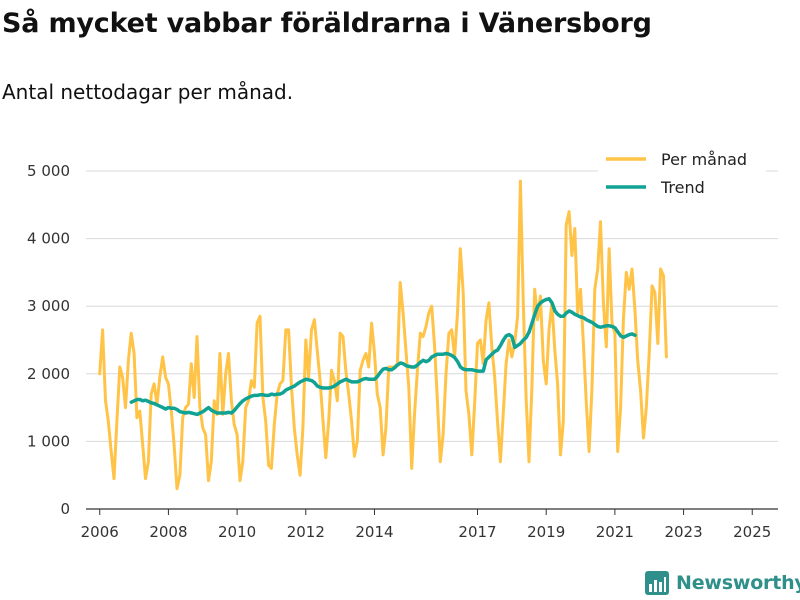 The image size is (800, 600). What do you see at coordinates (100, 532) in the screenshot?
I see `x-tick-label: 2006` at bounding box center [100, 532].